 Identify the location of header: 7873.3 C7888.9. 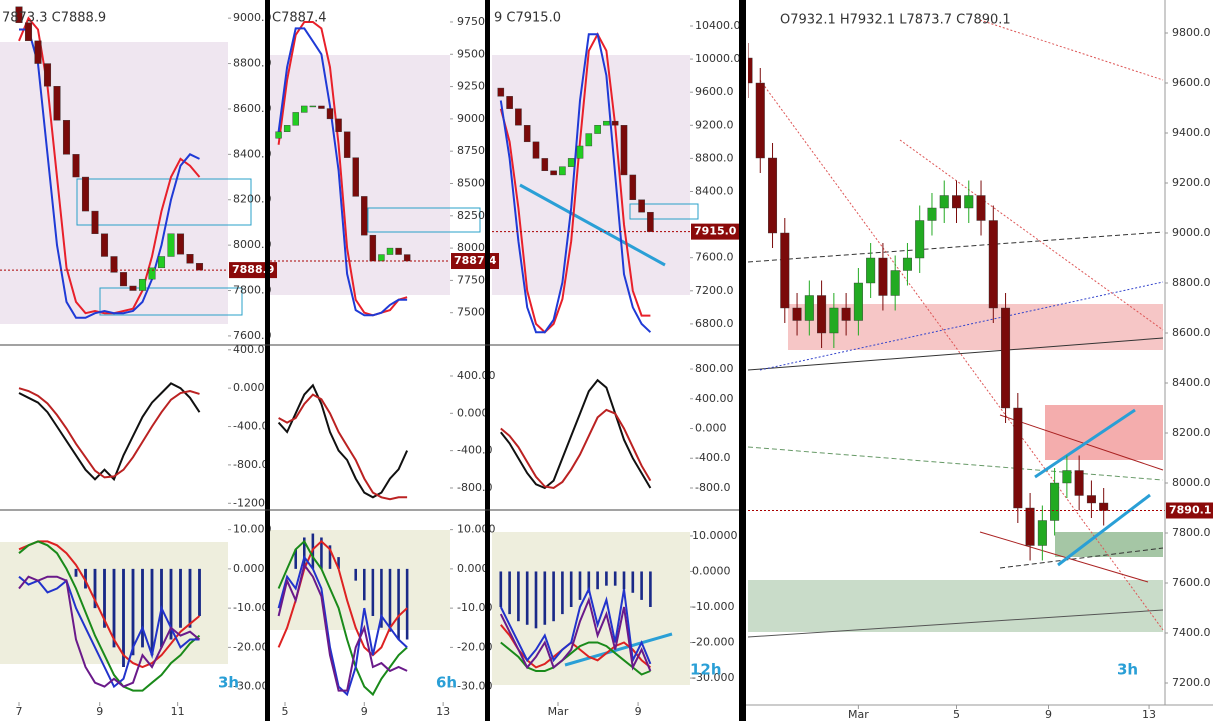
(54, 18).